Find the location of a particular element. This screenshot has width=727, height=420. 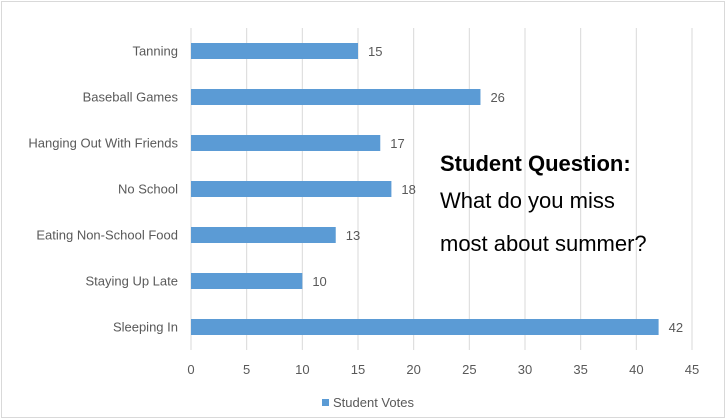

x-tick-label-30: 30 is located at coordinates (525, 369).